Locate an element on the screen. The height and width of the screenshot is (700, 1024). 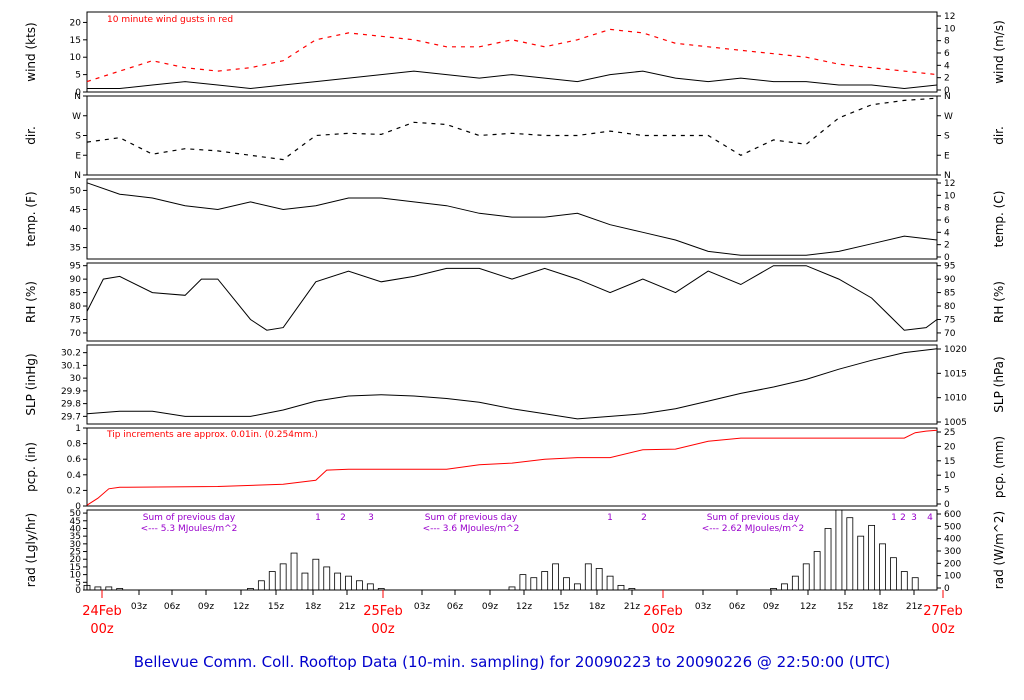
y-tick-label-right: 600 is located at coordinates (952, 515).